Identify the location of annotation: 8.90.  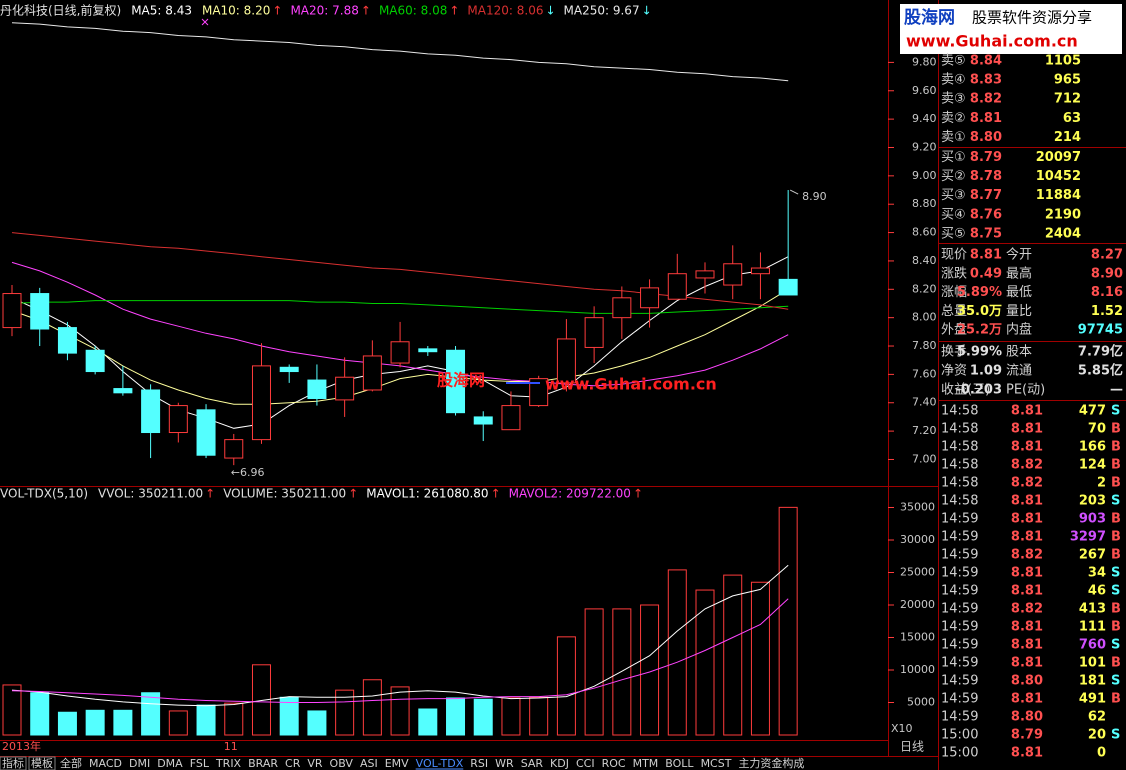
(814, 196).